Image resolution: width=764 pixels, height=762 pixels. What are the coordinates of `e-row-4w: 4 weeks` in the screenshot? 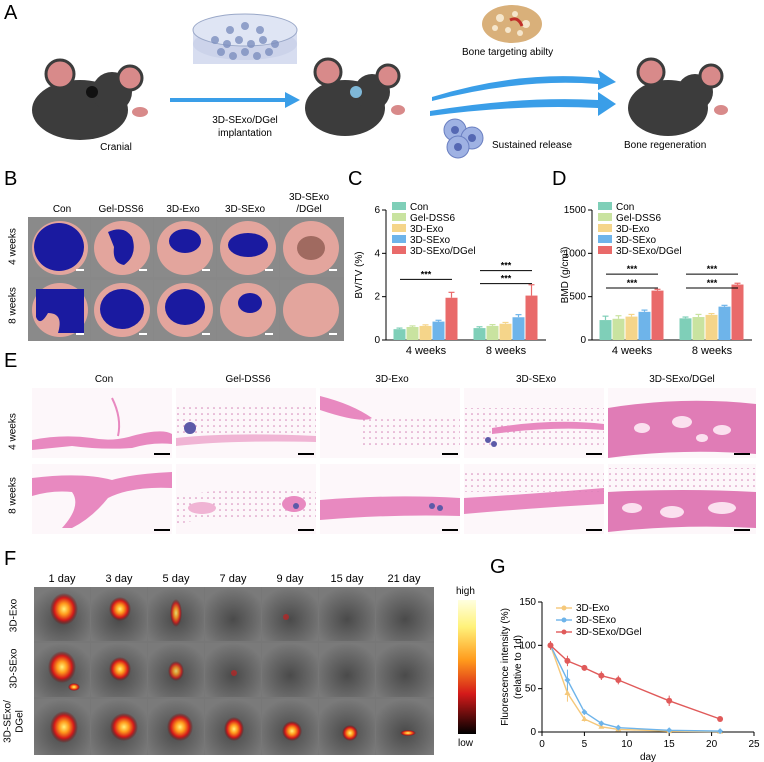 It's located at (13, 431).